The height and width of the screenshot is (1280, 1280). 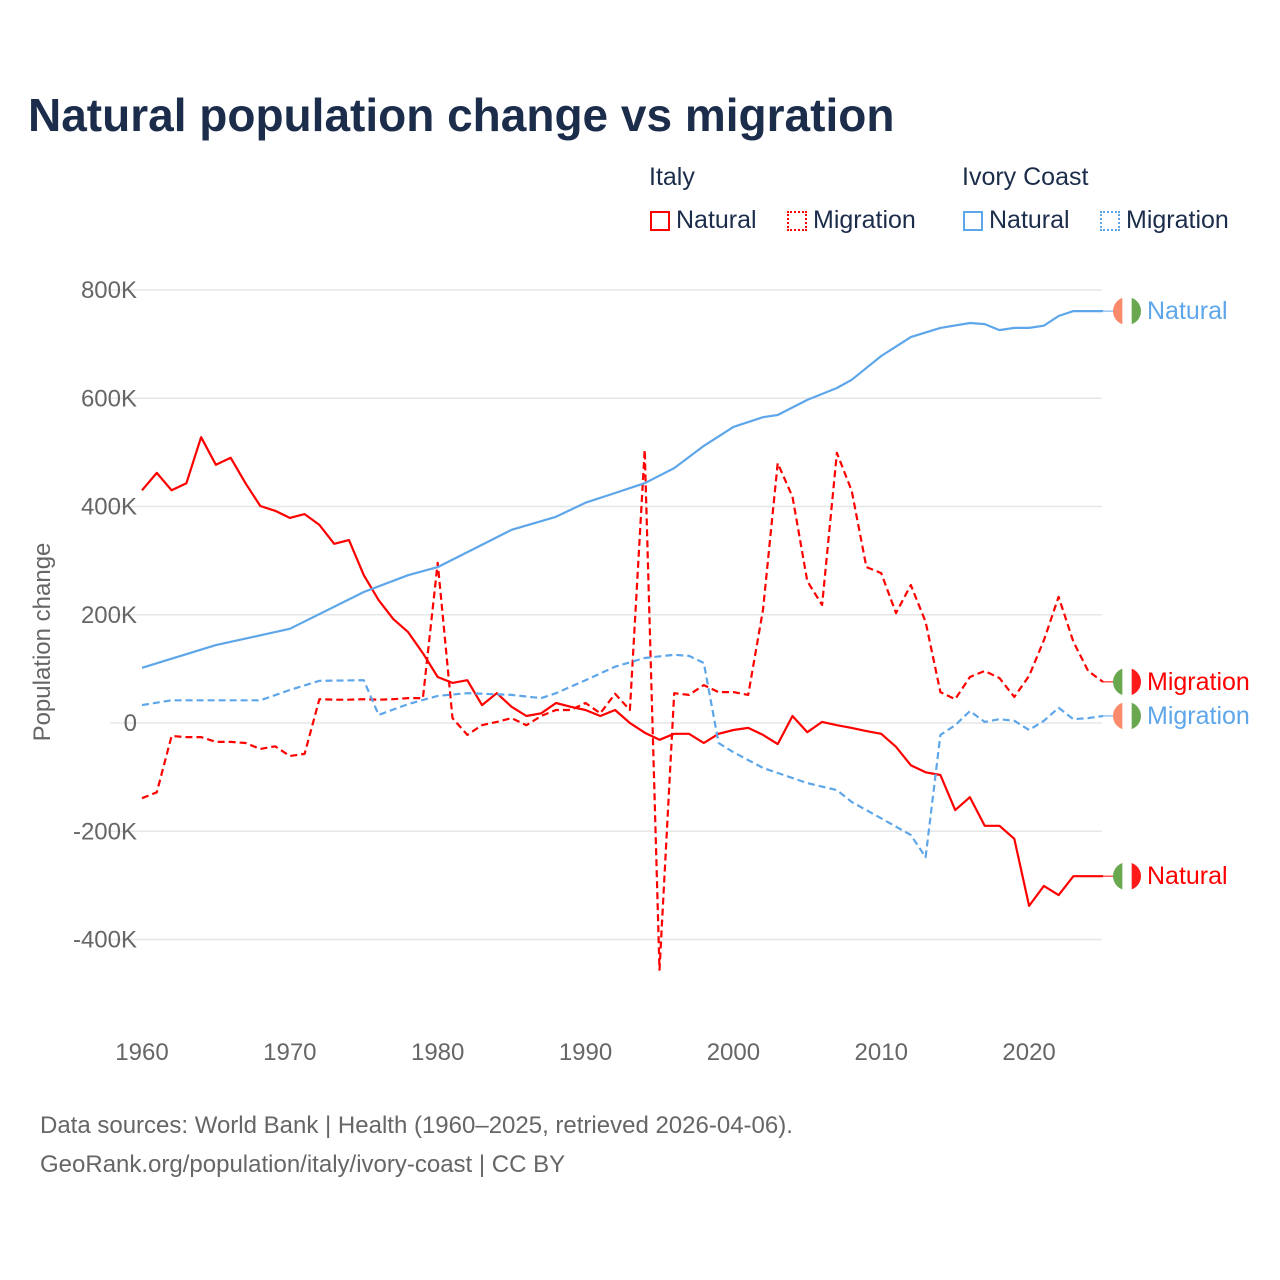 What do you see at coordinates (1028, 1052) in the screenshot?
I see `x-tick-label: 2020` at bounding box center [1028, 1052].